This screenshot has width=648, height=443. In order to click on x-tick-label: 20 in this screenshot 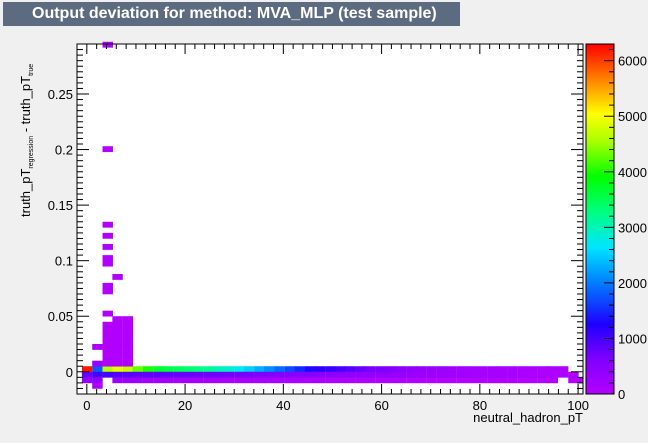, I will do `click(185, 405)`.